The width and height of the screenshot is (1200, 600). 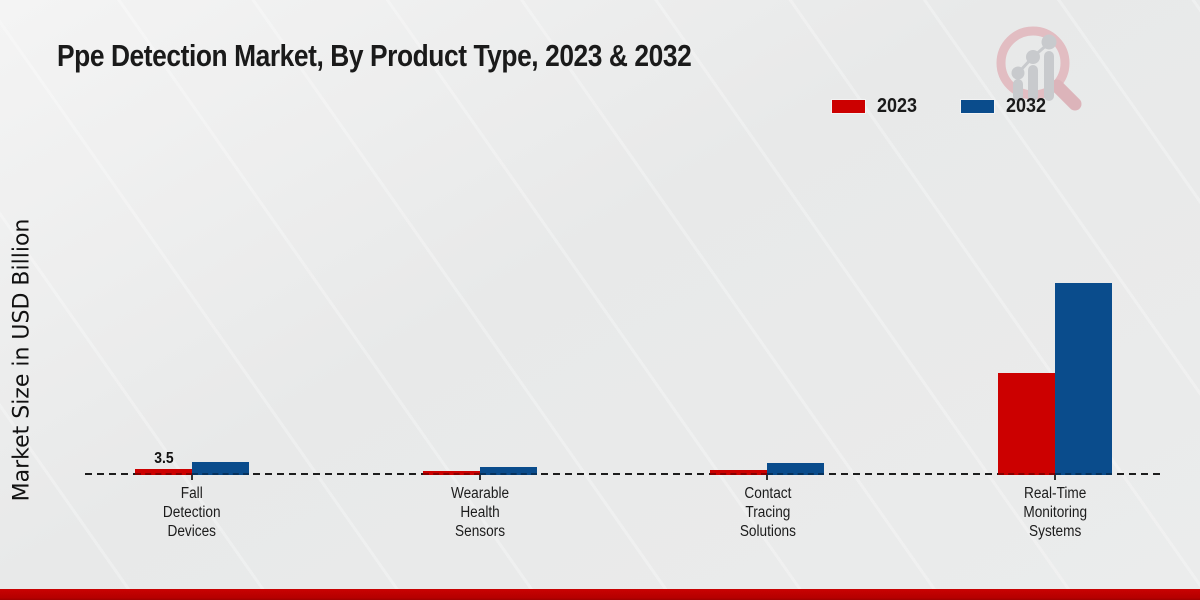 I want to click on x-tick-label-text: Contact Tracing Solutions, so click(x=767, y=512).